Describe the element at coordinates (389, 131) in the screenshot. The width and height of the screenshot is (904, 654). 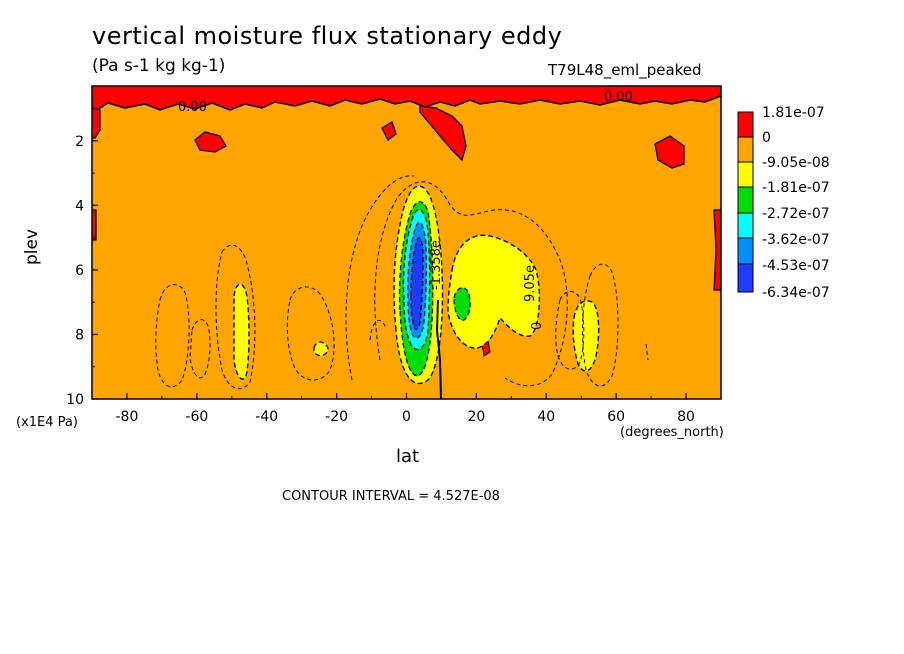
I see `positive-region-c` at that location.